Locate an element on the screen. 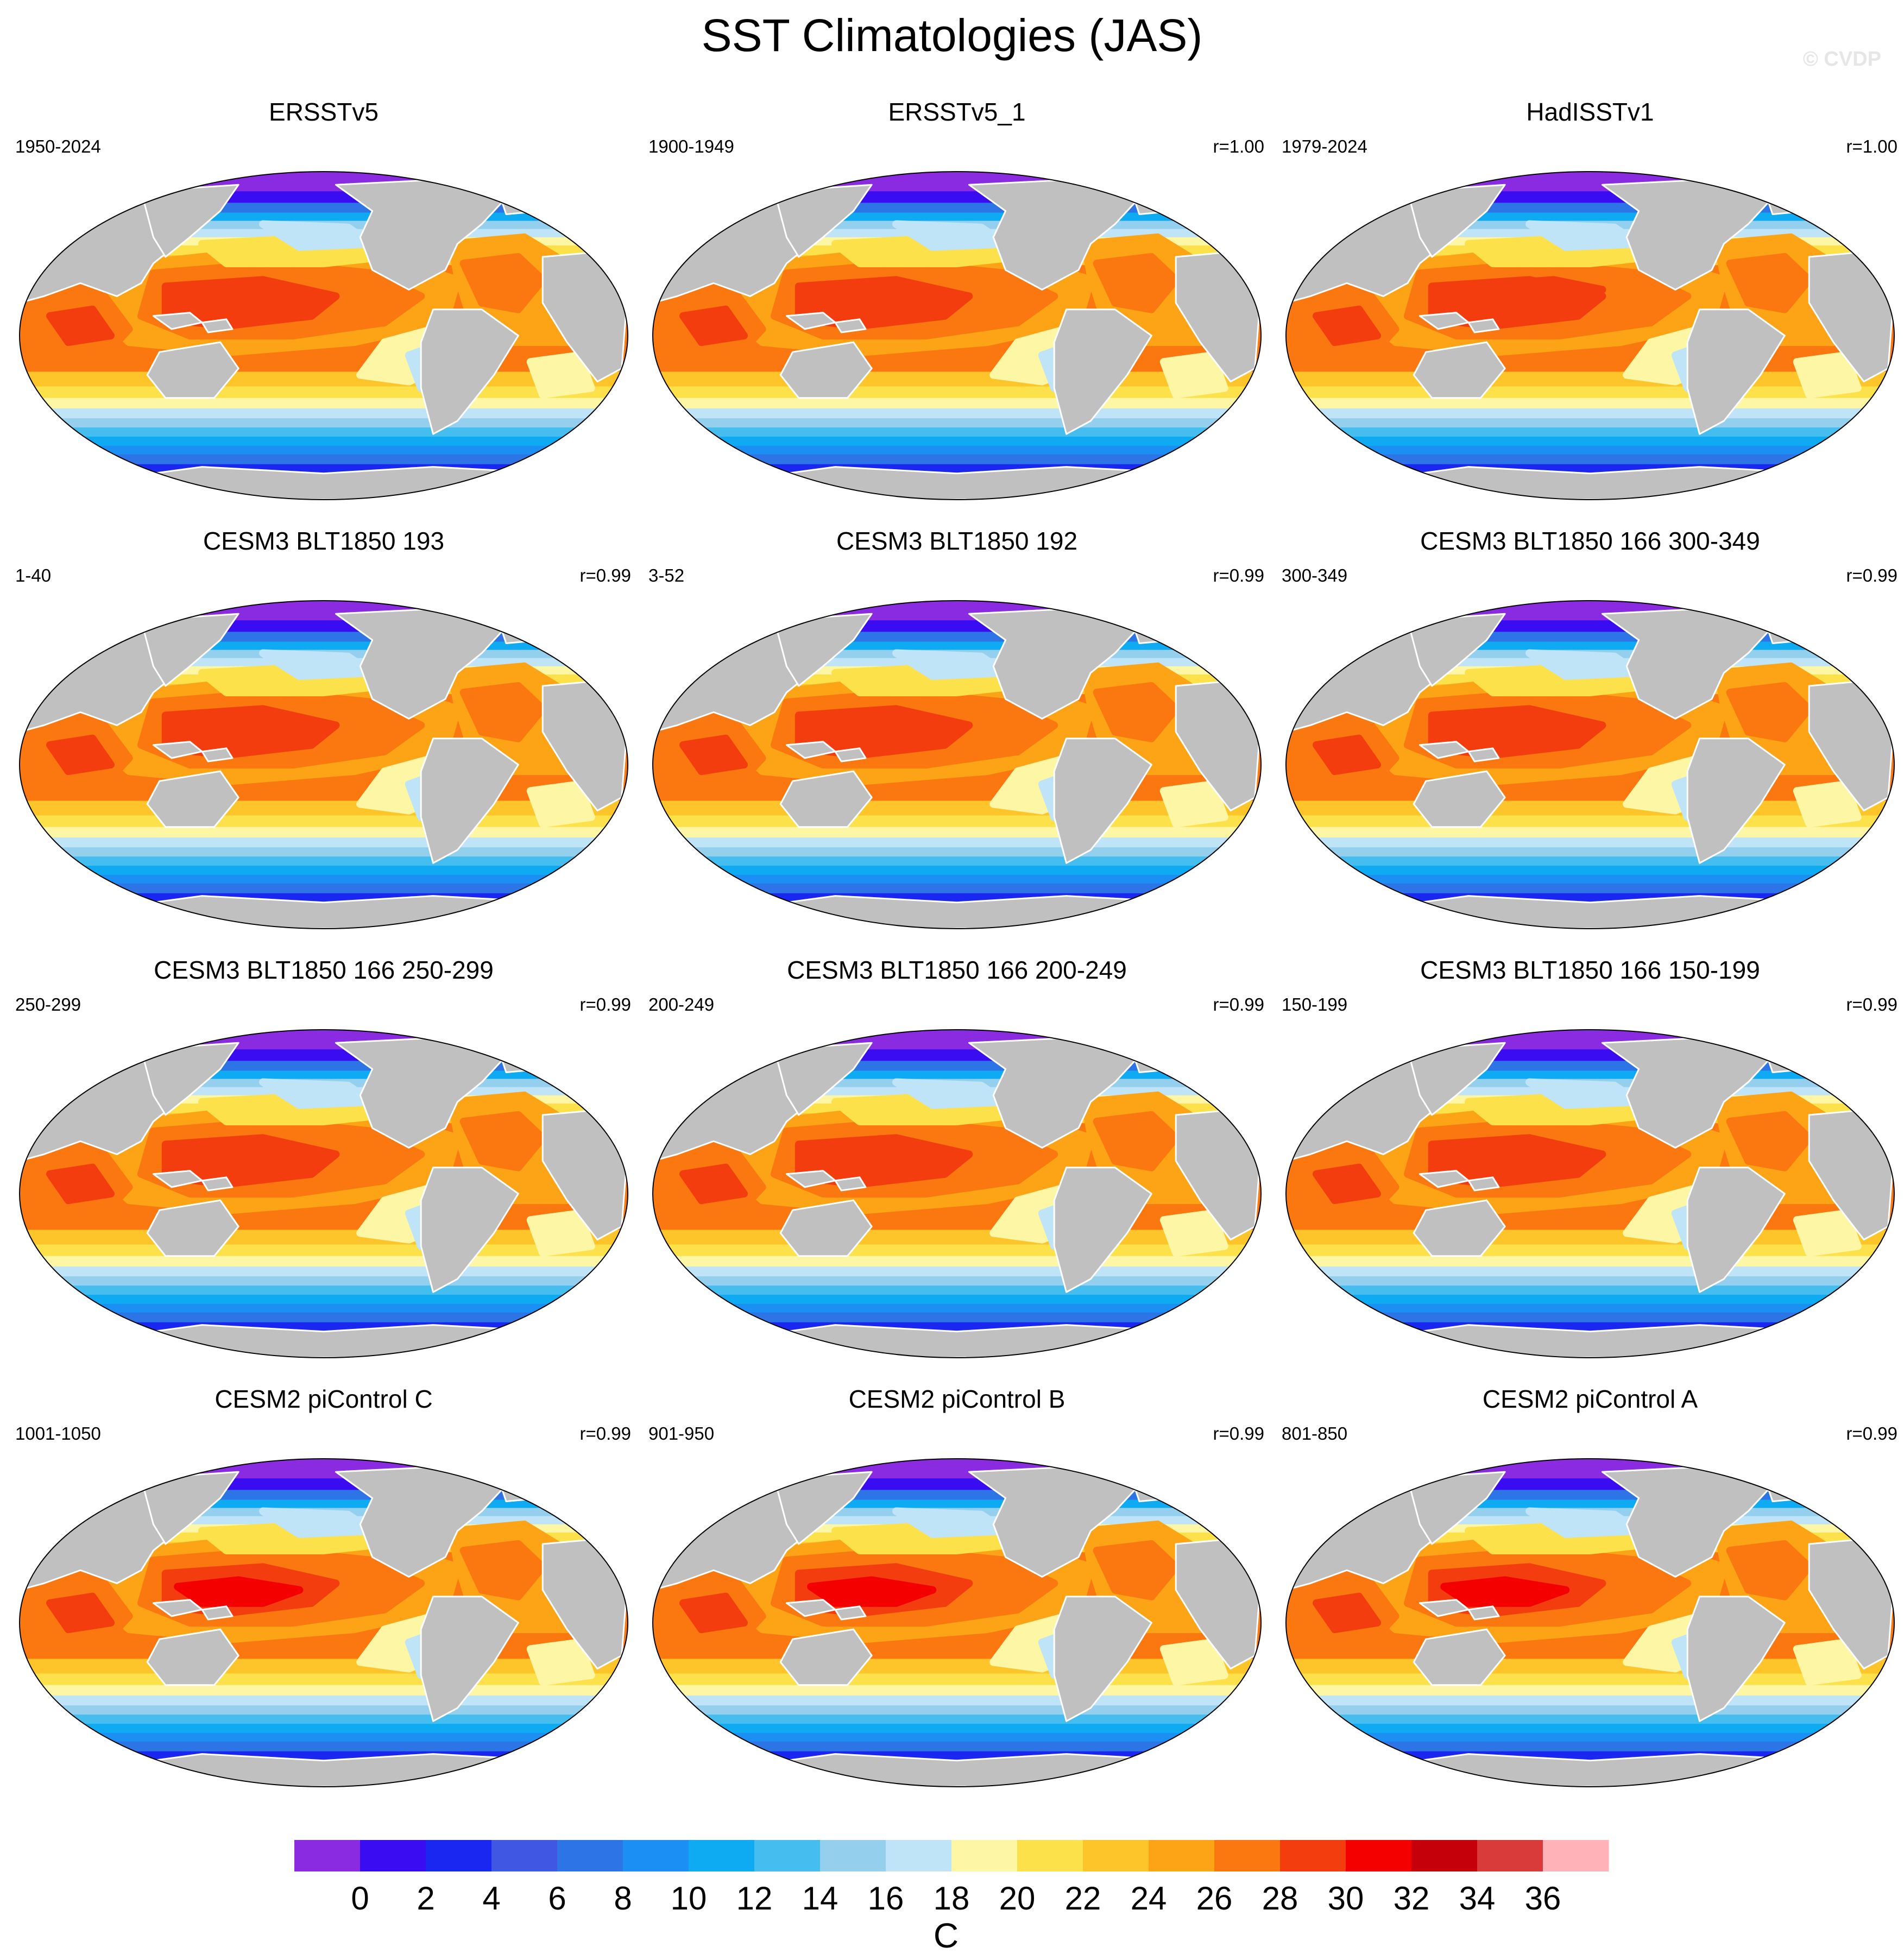 The width and height of the screenshot is (1904, 1960). map-panel: CESM3 BLT1850 192 3-52 r=0.99 is located at coordinates (957, 735).